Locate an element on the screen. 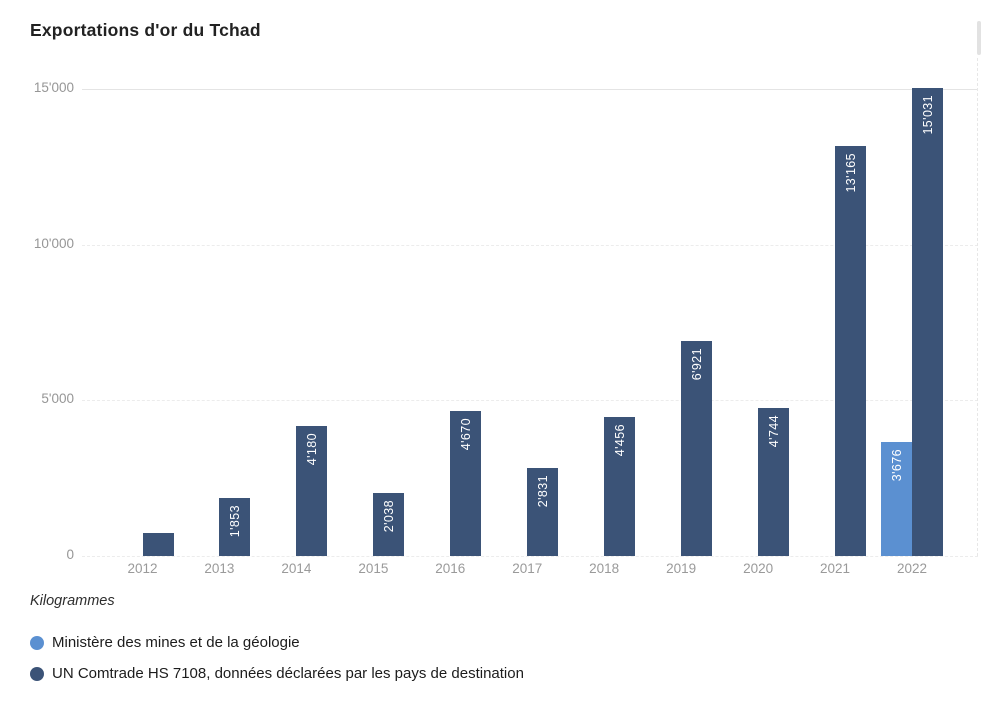 The image size is (1000, 720). bar-value-text: 6'921 is located at coordinates (696, 363).